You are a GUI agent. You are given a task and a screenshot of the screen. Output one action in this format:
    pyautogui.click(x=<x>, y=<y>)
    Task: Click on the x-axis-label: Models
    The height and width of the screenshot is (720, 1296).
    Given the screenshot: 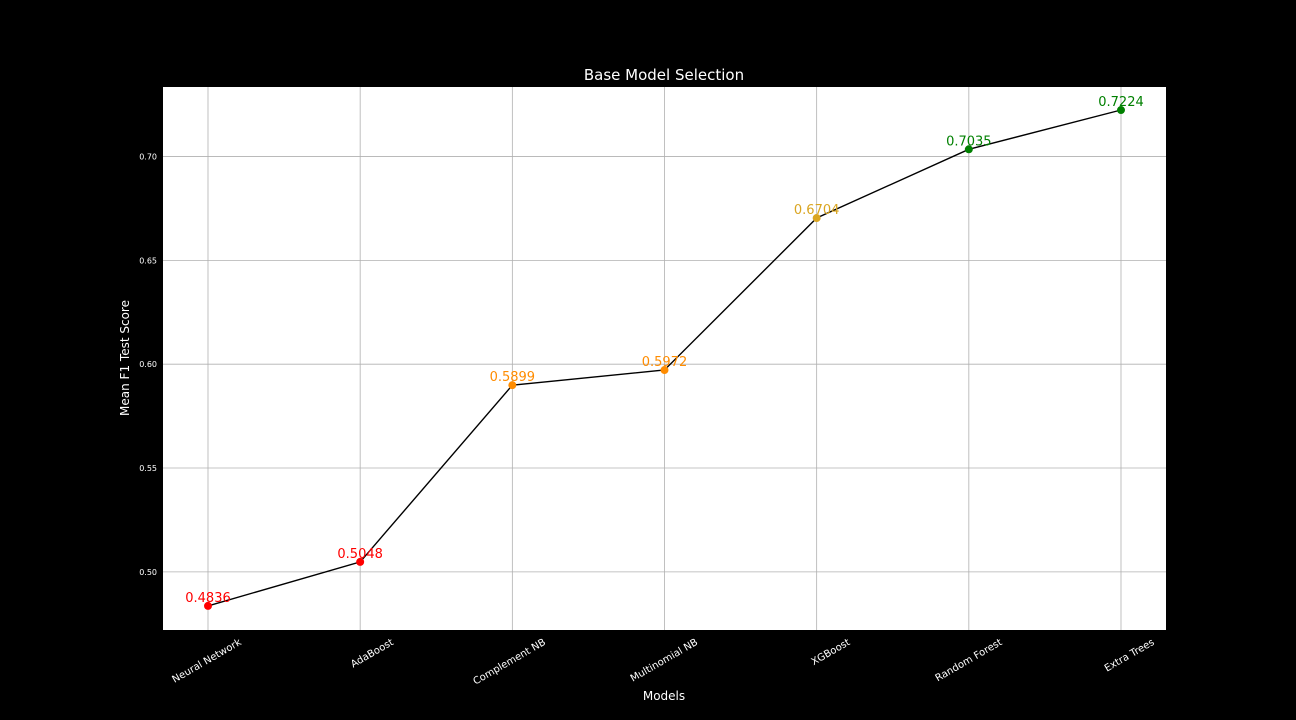 What is the action you would take?
    pyautogui.click(x=664, y=696)
    